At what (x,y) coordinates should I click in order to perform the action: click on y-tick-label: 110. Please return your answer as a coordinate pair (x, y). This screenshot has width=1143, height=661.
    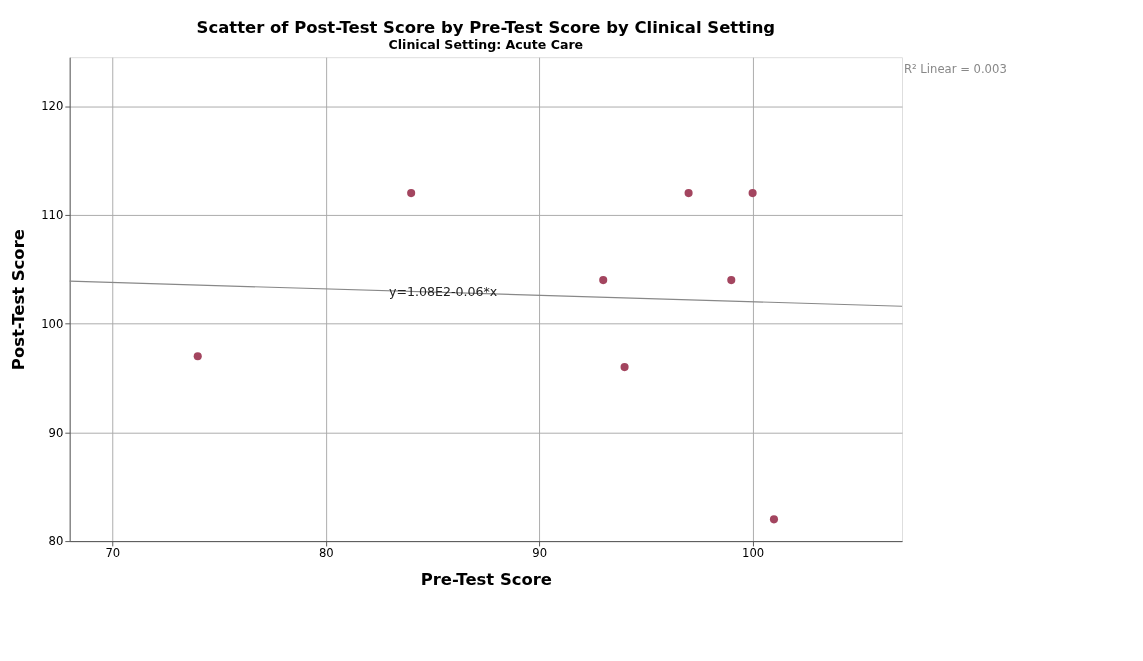
    Looking at the image, I should click on (52, 215).